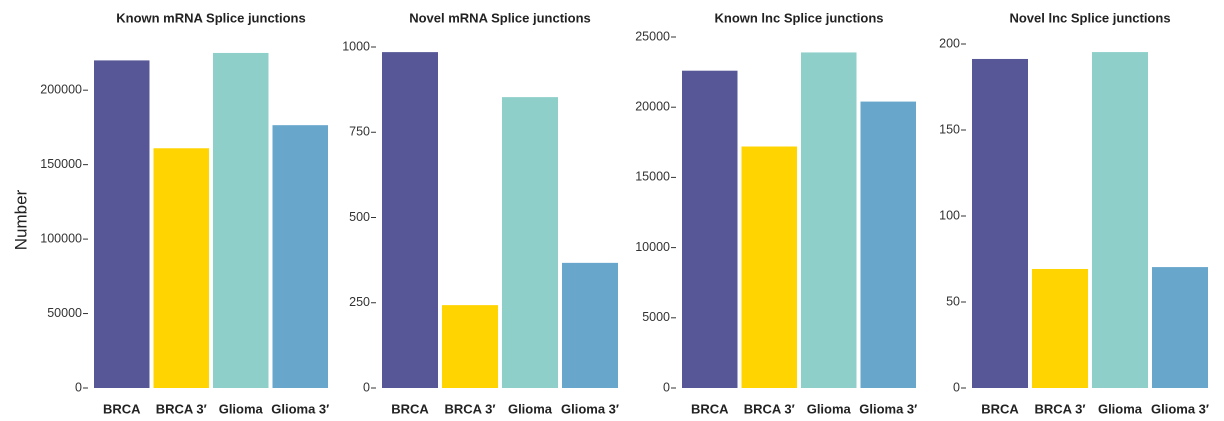  I want to click on y-axis-label: Number, so click(20, 219).